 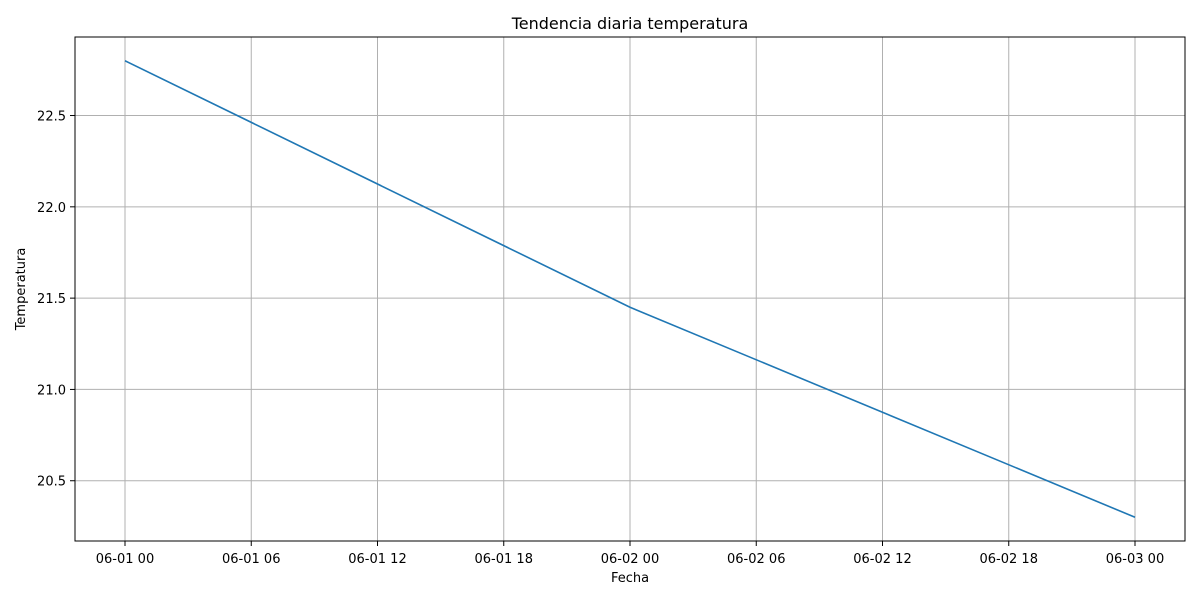 I want to click on x-tick-label: 06-02 00, so click(x=630, y=559).